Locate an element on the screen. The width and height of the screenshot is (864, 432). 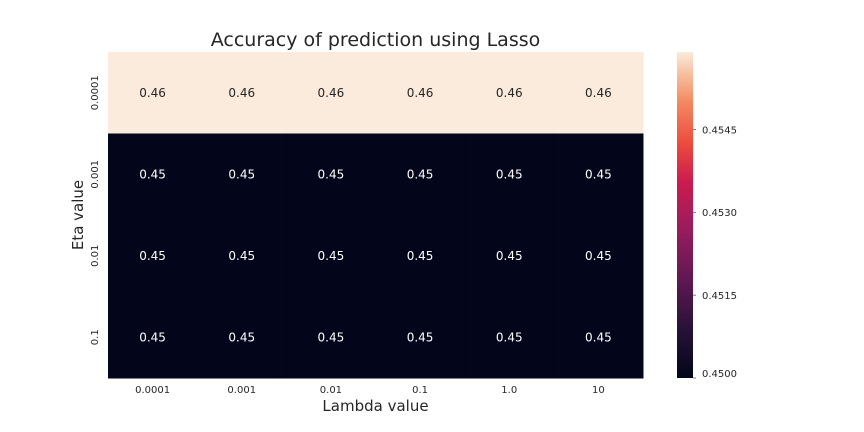
x-axis-label: Lambda value is located at coordinates (375, 406).